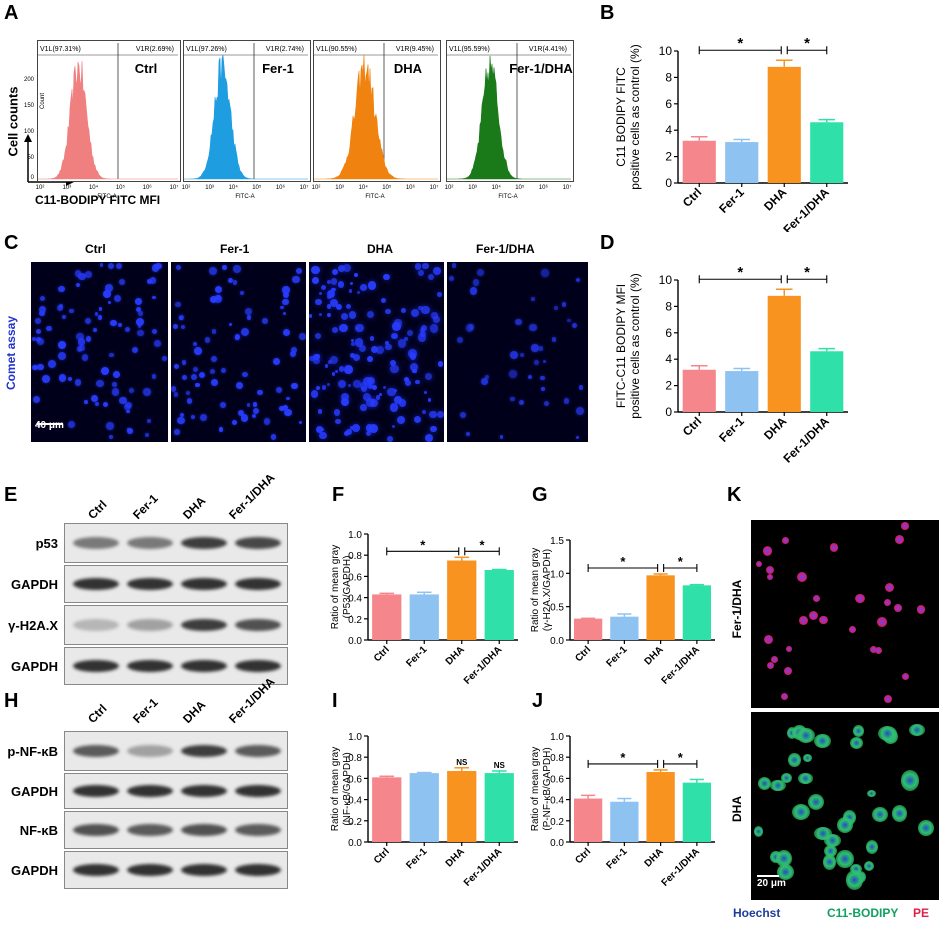 The width and height of the screenshot is (941, 926). What do you see at coordinates (845, 806) in the screenshot?
I see `fluor-image-dha` at bounding box center [845, 806].